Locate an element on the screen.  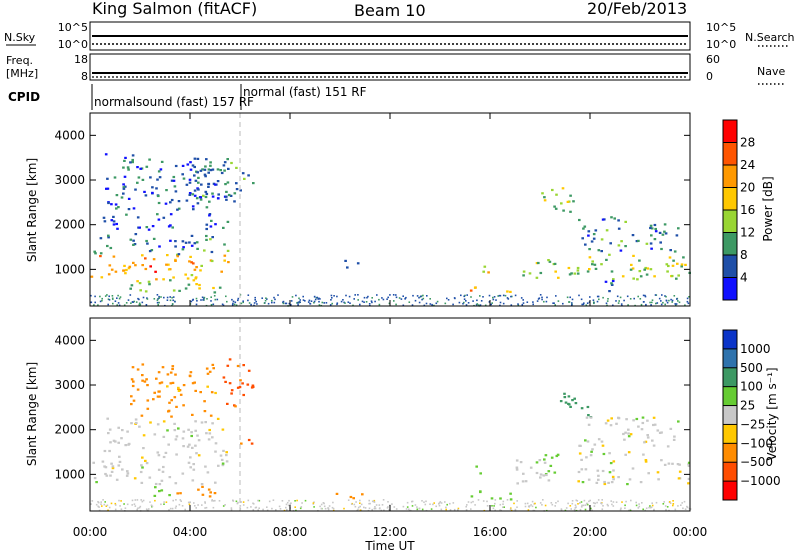
colorbar-tick-label: 25 is located at coordinates (747, 406).